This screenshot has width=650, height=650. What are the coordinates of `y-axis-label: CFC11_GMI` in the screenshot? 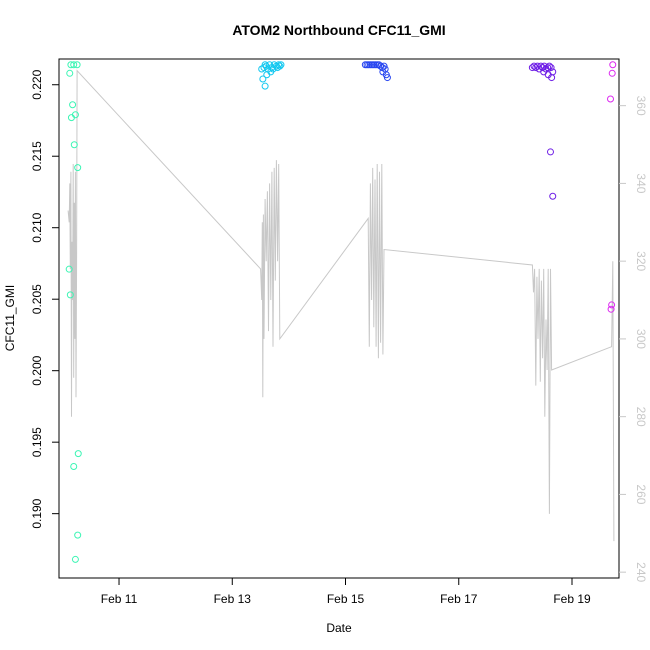 It's located at (10, 318).